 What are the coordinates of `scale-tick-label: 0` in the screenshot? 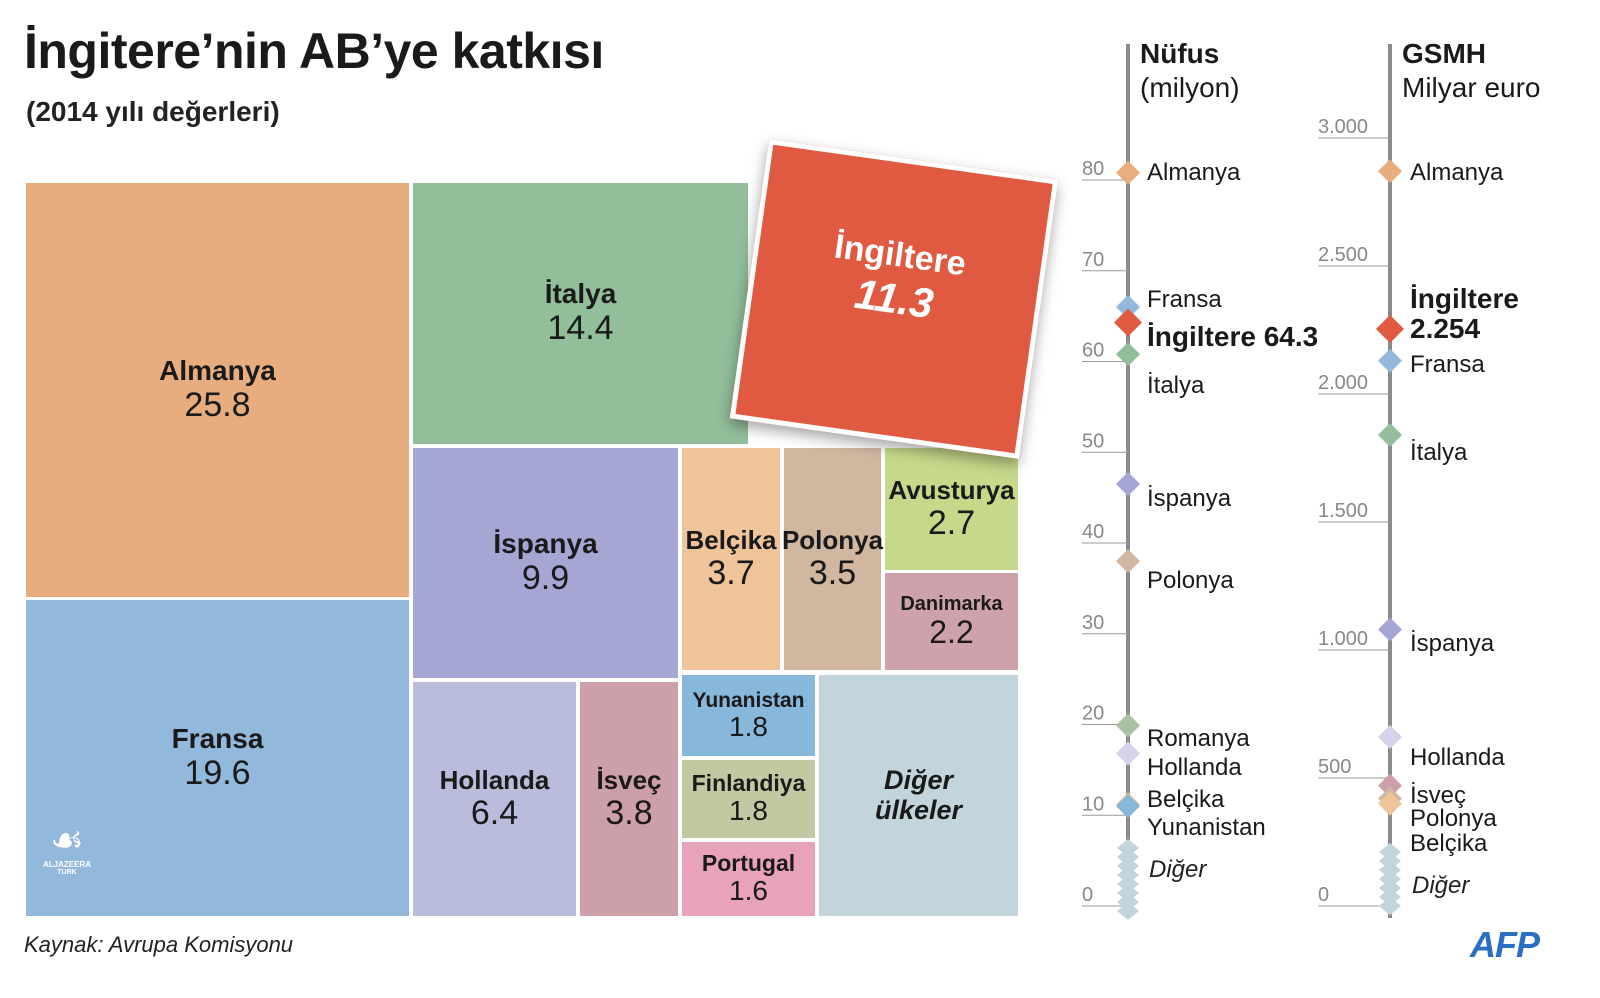 It's located at (1087, 895).